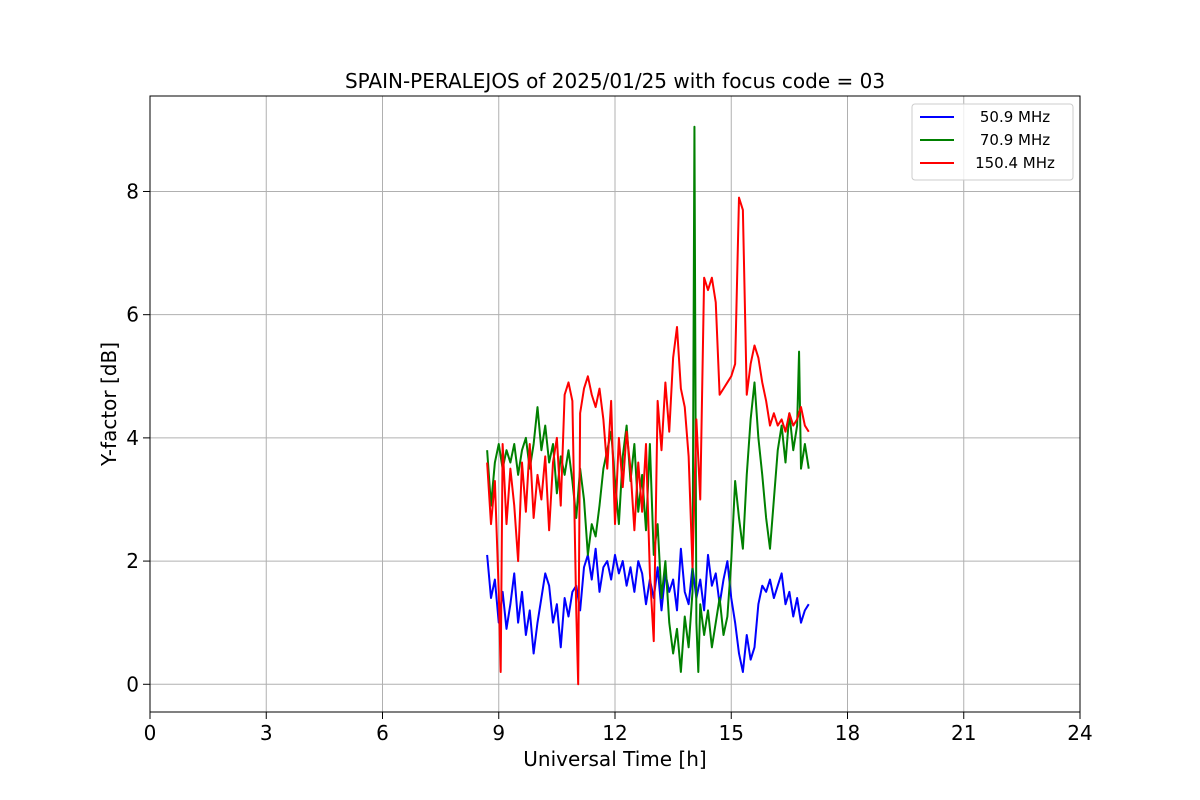 The height and width of the screenshot is (800, 1200). What do you see at coordinates (614, 733) in the screenshot?
I see `x-tick-label: 12` at bounding box center [614, 733].